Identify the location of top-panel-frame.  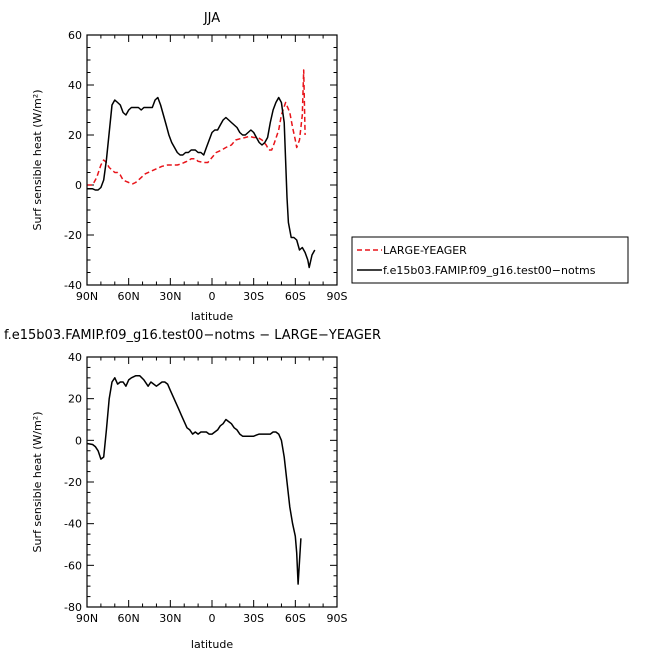
(212, 160).